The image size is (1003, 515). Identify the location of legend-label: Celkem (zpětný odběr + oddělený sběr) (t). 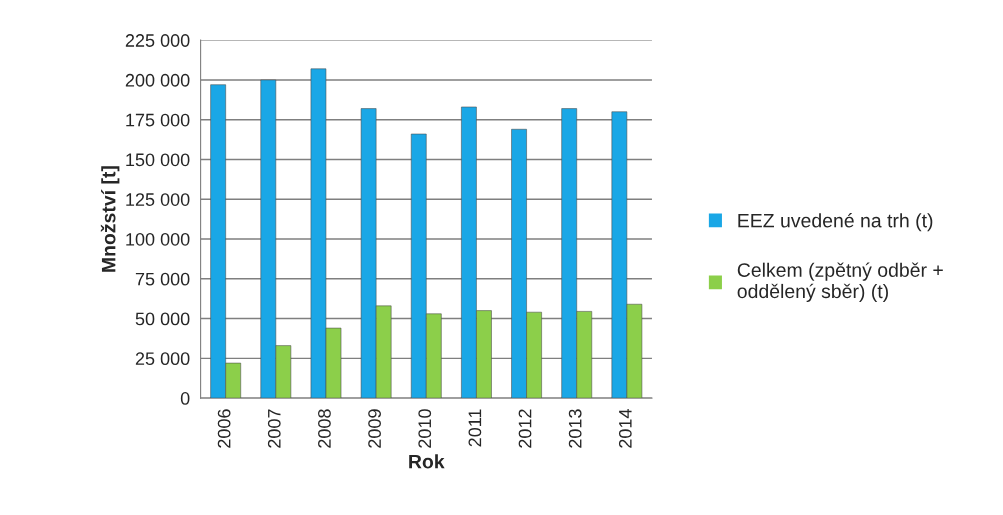
(840, 282).